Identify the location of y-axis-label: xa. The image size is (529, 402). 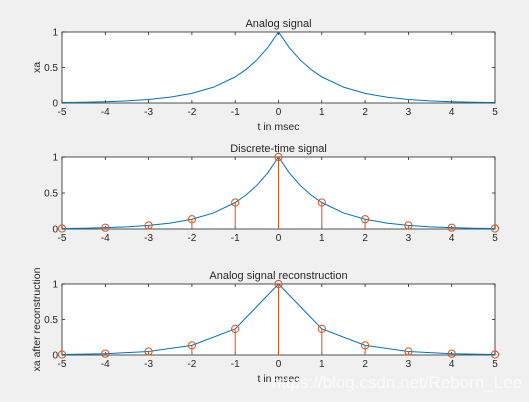
(37, 67).